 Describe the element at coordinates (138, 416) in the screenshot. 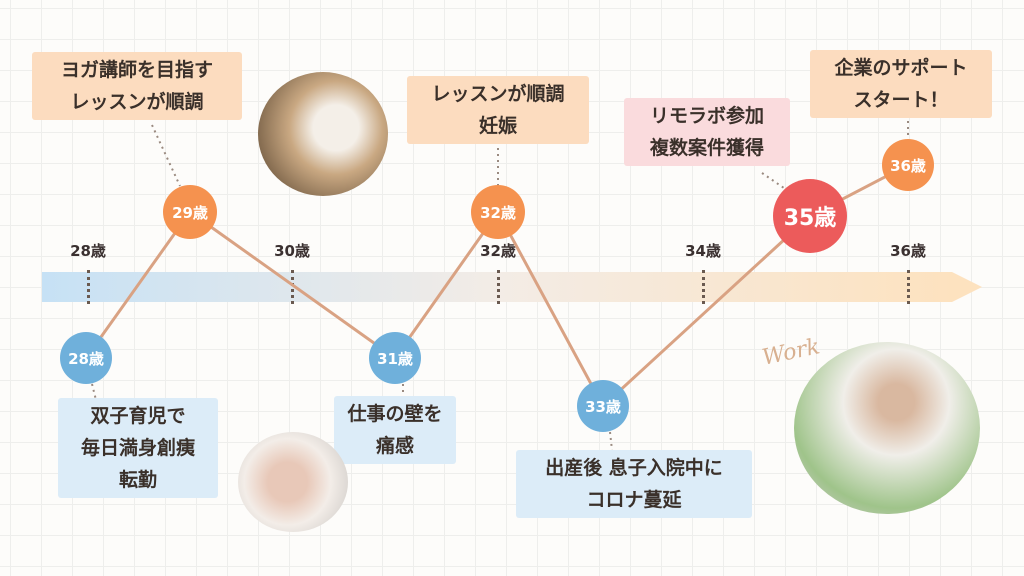

I see `event-line: 双子育児で` at that location.